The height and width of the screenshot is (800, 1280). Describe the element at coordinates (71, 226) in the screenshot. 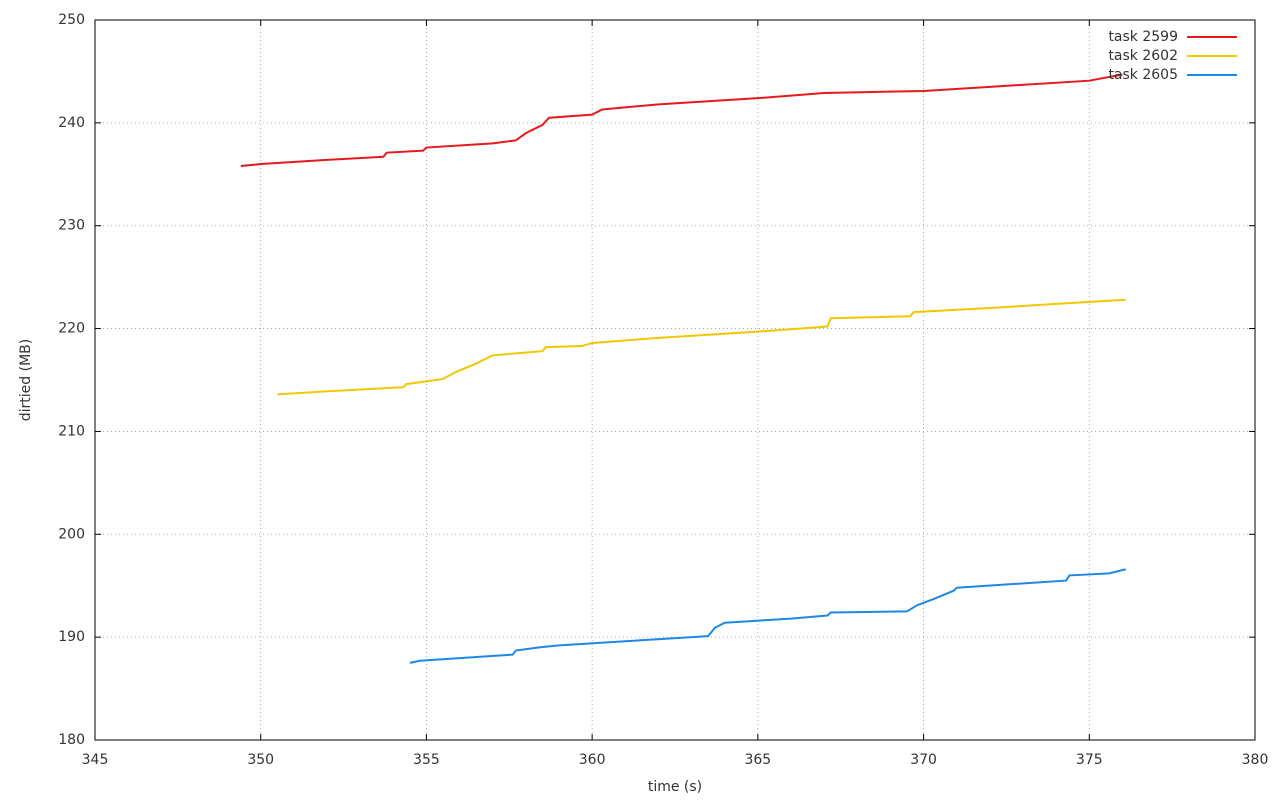

I see `y-tick-label: 230` at that location.